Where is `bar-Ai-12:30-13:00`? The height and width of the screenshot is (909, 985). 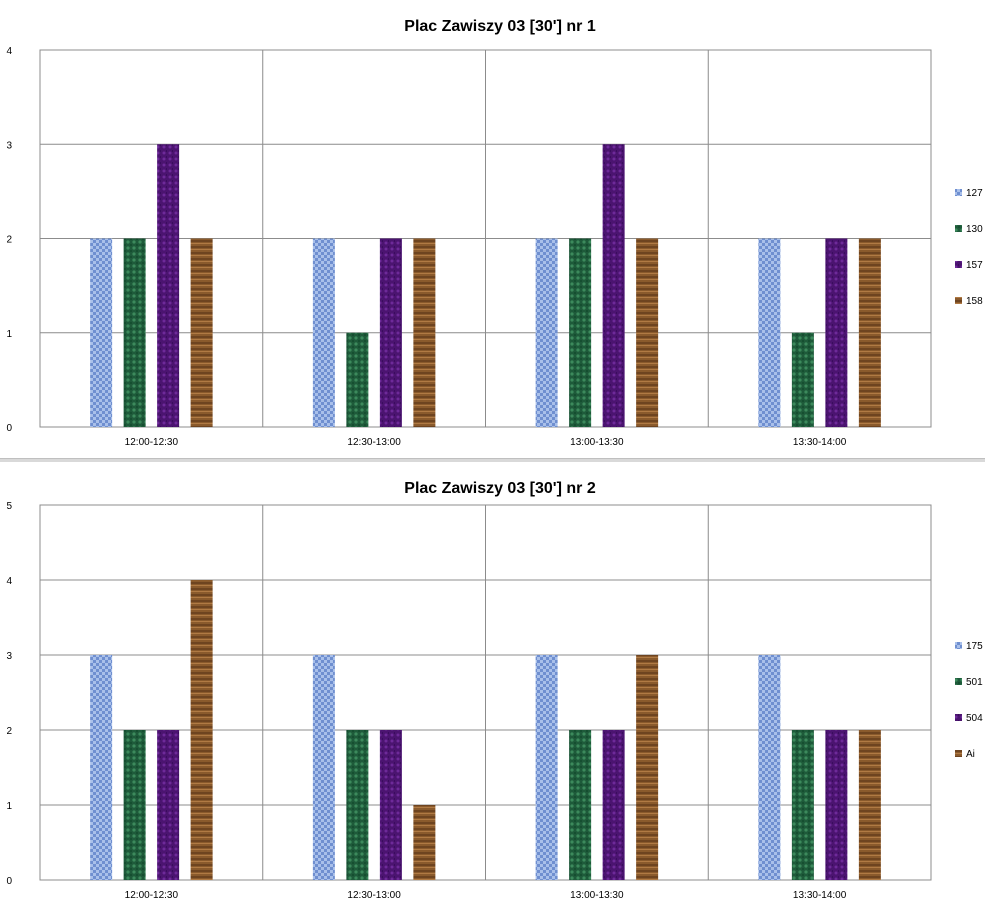
bar-Ai-12:30-13:00 is located at coordinates (424, 842).